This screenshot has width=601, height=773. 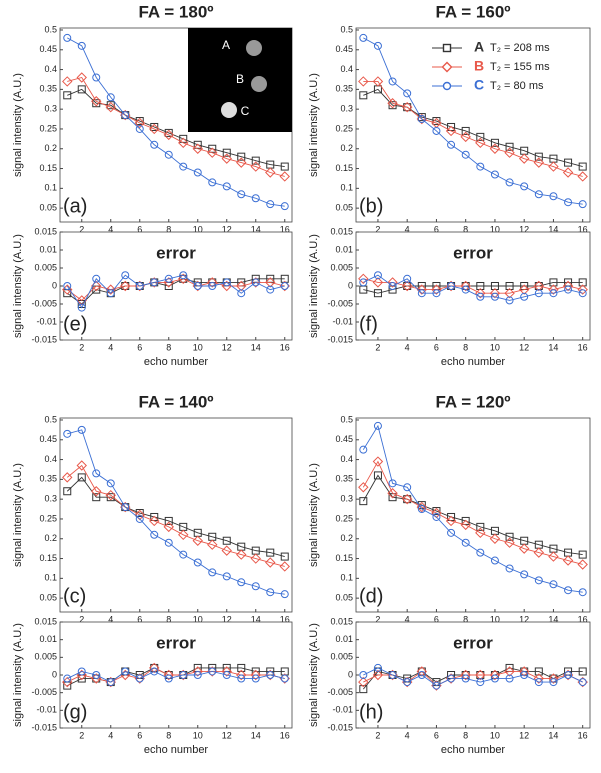 I want to click on y-tick-label: 0.4, so click(x=50, y=69).